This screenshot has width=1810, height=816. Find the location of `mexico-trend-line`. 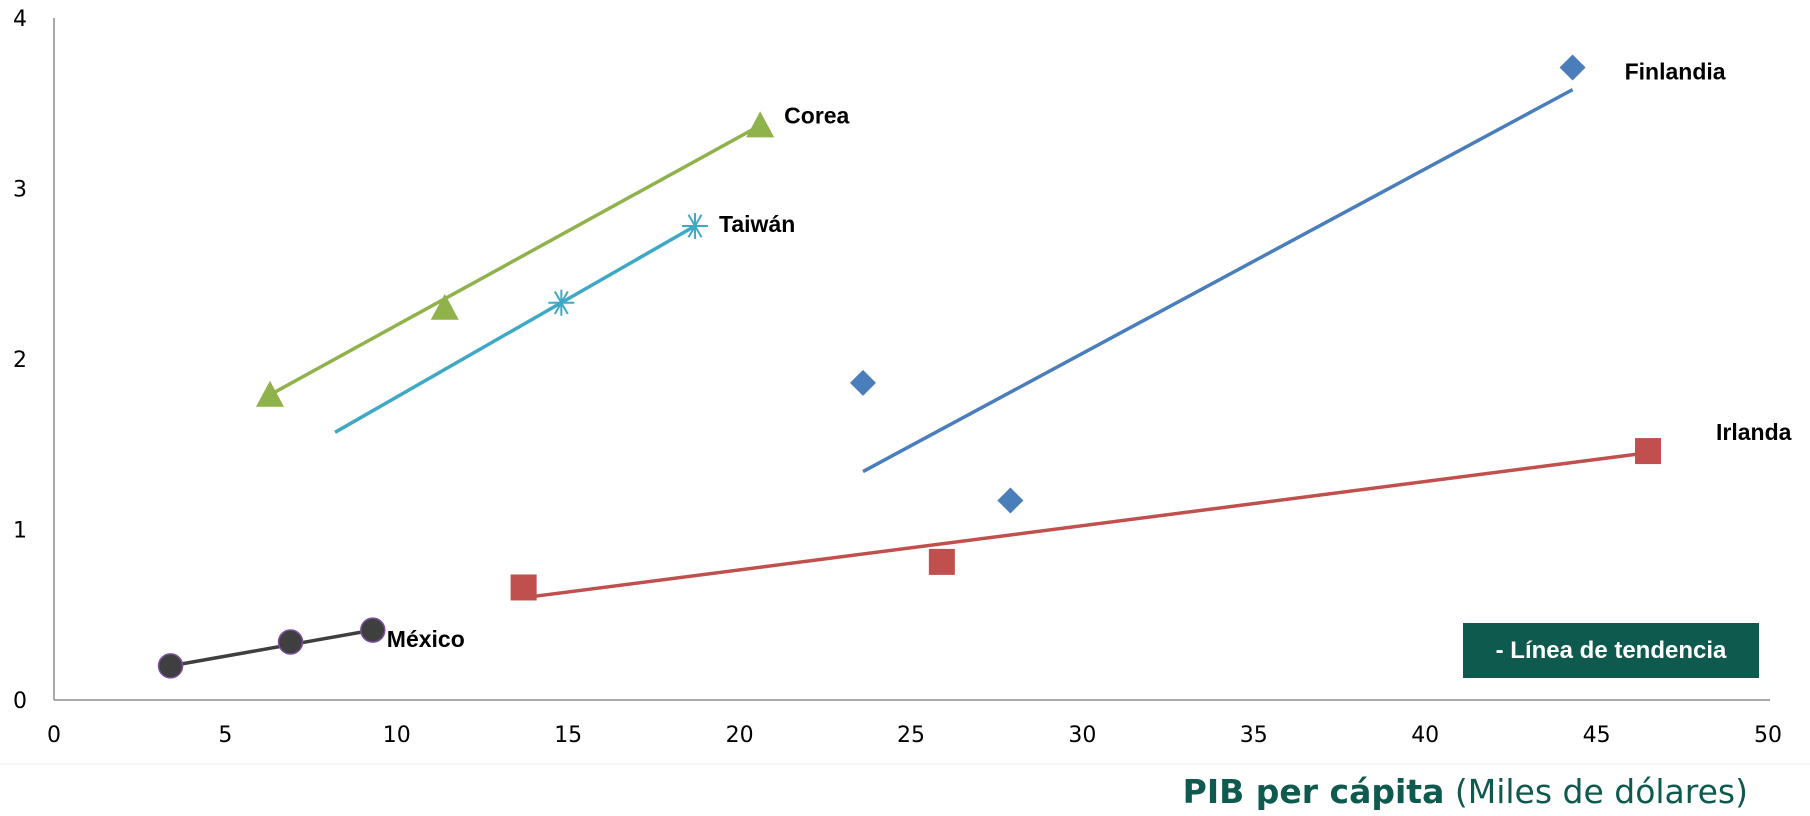

mexico-trend-line is located at coordinates (272, 648).